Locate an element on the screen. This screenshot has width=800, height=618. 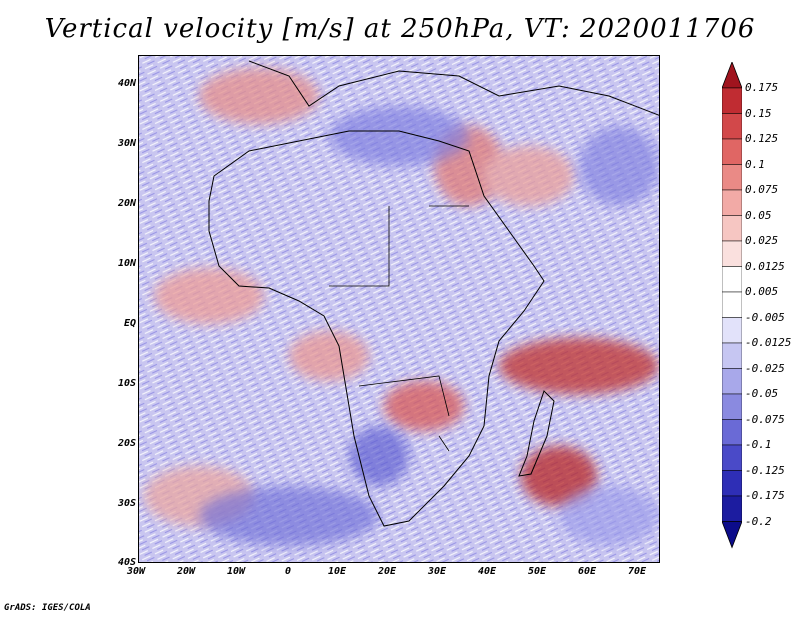
lat-label-20s: 20S is located at coordinates (126, 443).